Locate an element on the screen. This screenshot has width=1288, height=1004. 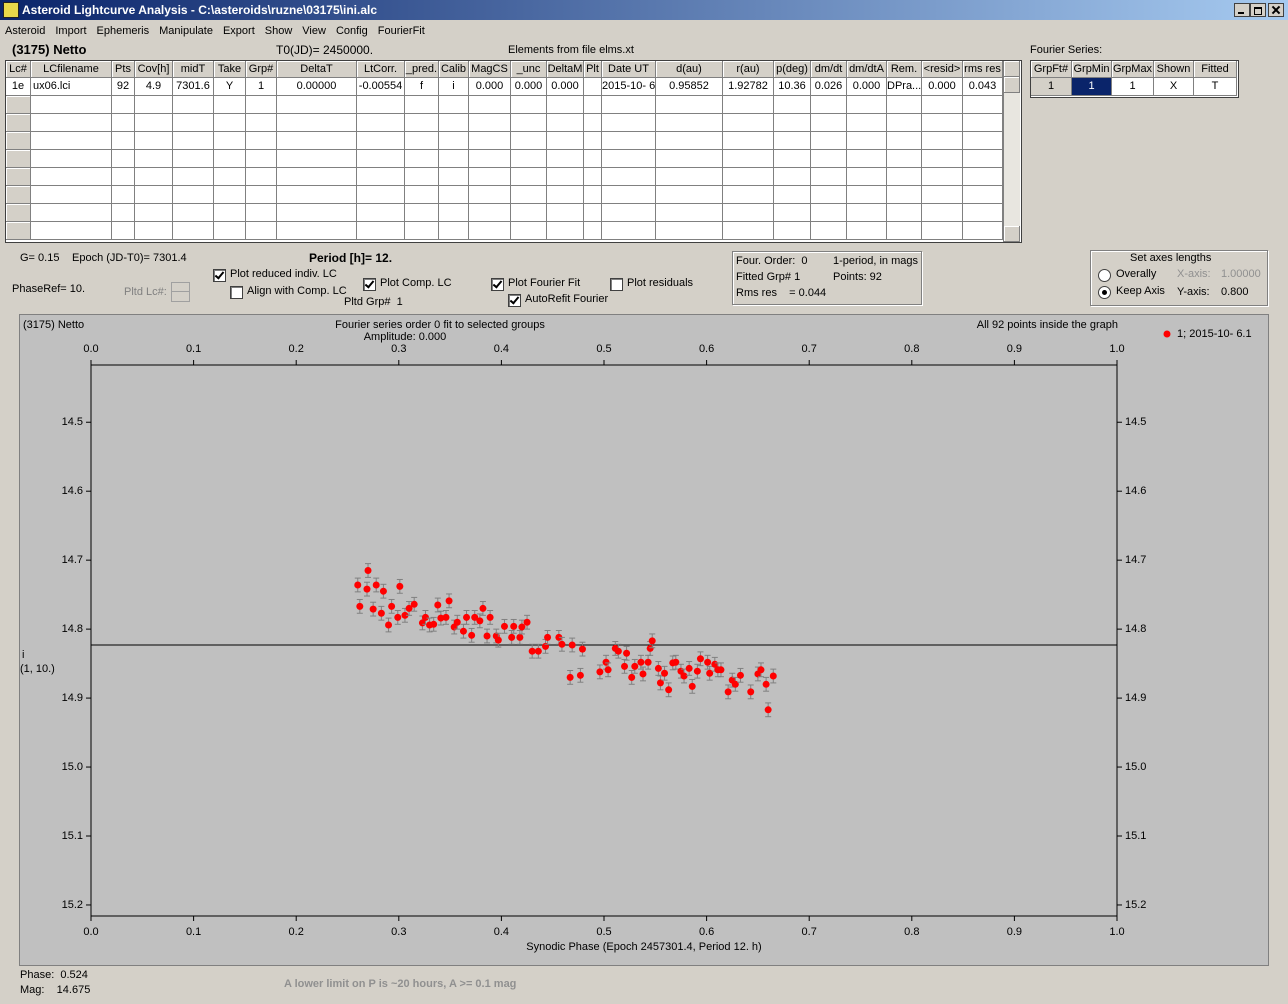
table-cell: 0.026 is located at coordinates (829, 87).